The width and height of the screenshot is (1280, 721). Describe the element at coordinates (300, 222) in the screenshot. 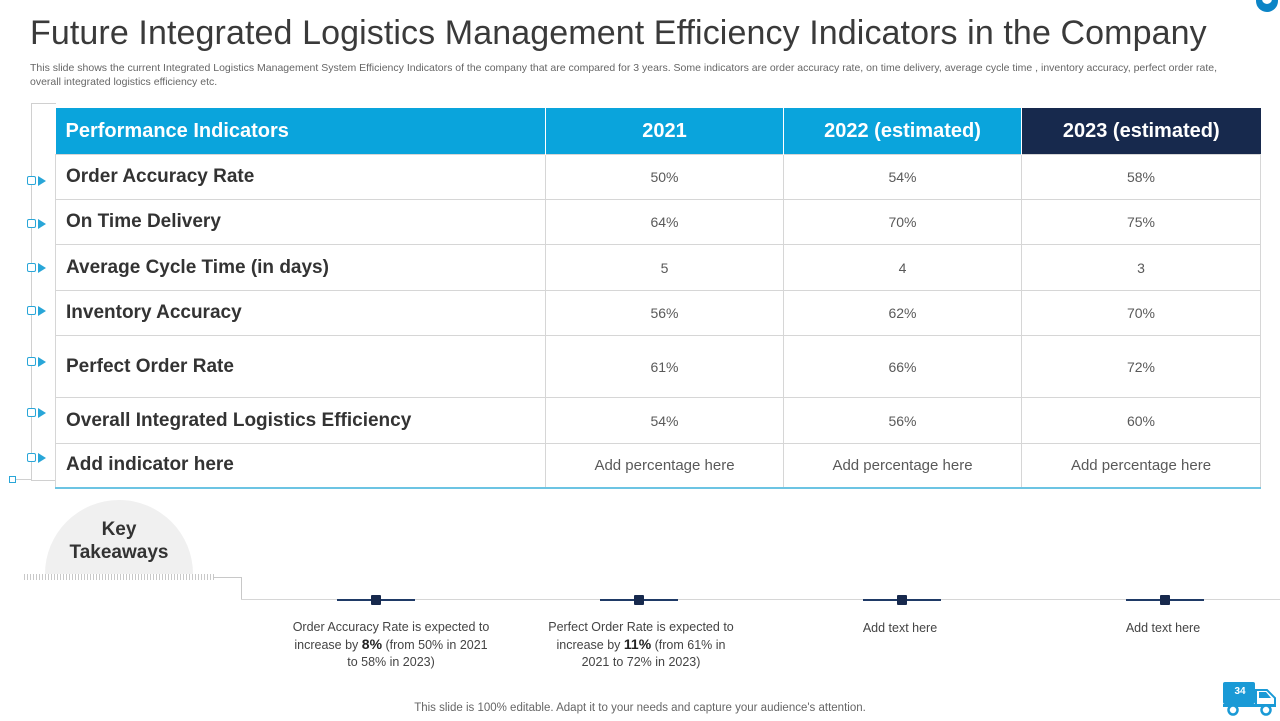

I see `indicator-label: On Time Delivery` at that location.